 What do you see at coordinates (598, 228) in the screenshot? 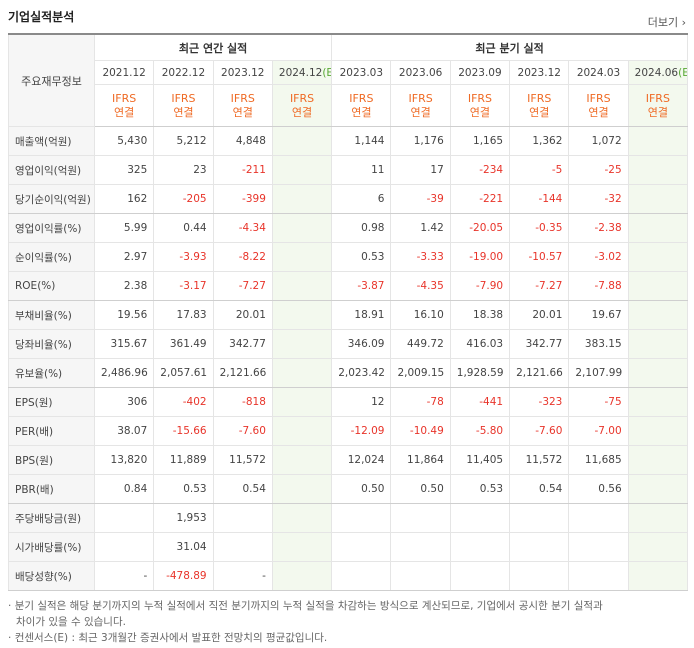
I see `value-cell: -2.38` at bounding box center [598, 228].